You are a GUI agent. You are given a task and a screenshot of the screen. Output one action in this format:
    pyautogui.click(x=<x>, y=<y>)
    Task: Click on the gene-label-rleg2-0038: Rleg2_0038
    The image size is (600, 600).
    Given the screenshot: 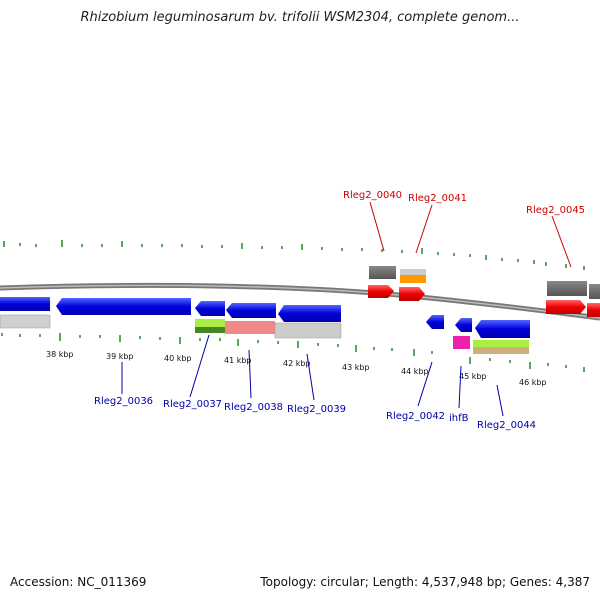 What is the action you would take?
    pyautogui.click(x=253, y=407)
    